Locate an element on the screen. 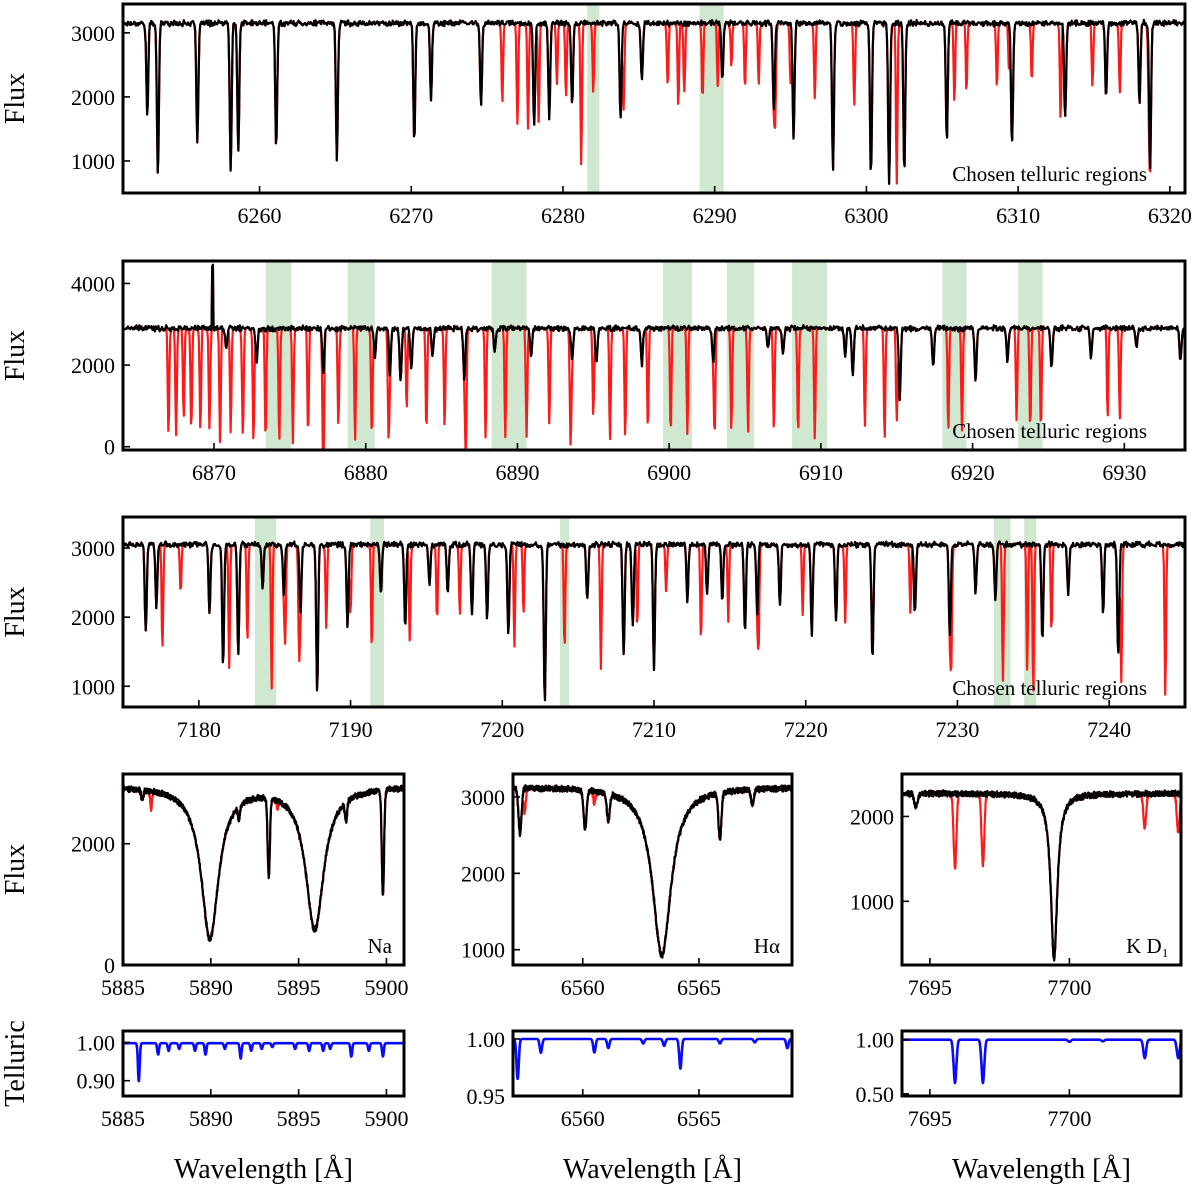 The image size is (1200, 1200). x-tick-label: 7220 is located at coordinates (806, 729).